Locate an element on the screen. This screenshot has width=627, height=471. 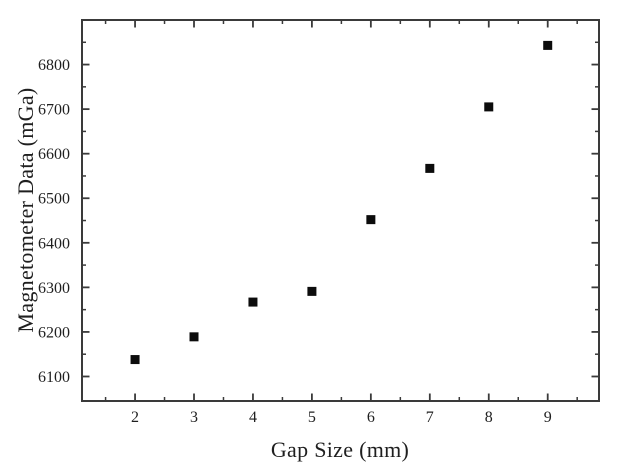
y-tick-label: 6100 is located at coordinates (54, 377).